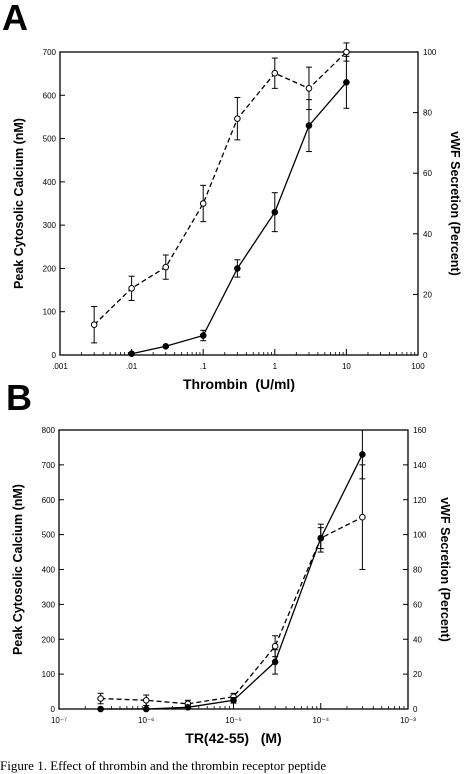  What do you see at coordinates (420, 465) in the screenshot?
I see `y2-tick-label: 140` at bounding box center [420, 465].